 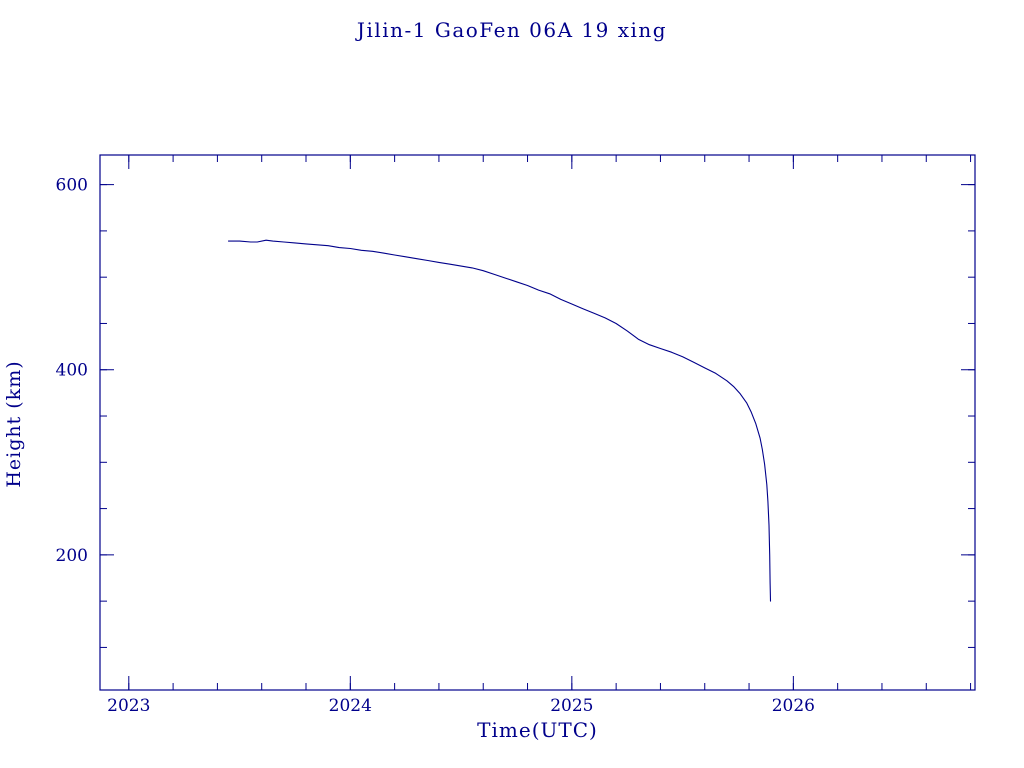 I want to click on tick-label: 2024, so click(x=350, y=706).